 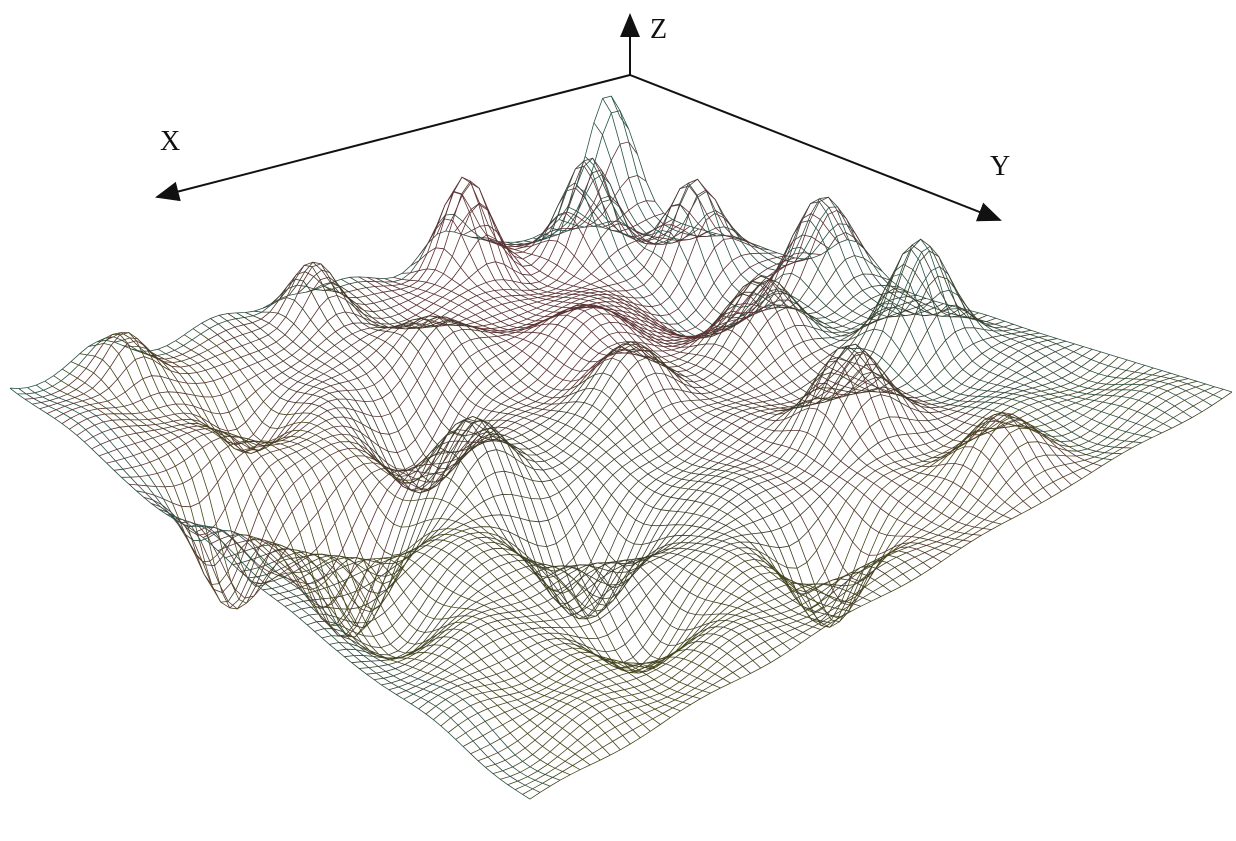 What do you see at coordinates (393, 138) in the screenshot?
I see `x-axis` at bounding box center [393, 138].